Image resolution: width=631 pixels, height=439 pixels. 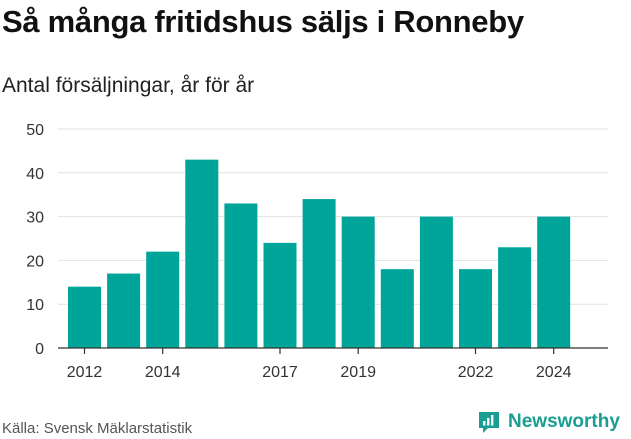 What do you see at coordinates (319, 372) in the screenshot?
I see `x-axis-labels: 2012 2014 2017 2019 2022 2024` at bounding box center [319, 372].